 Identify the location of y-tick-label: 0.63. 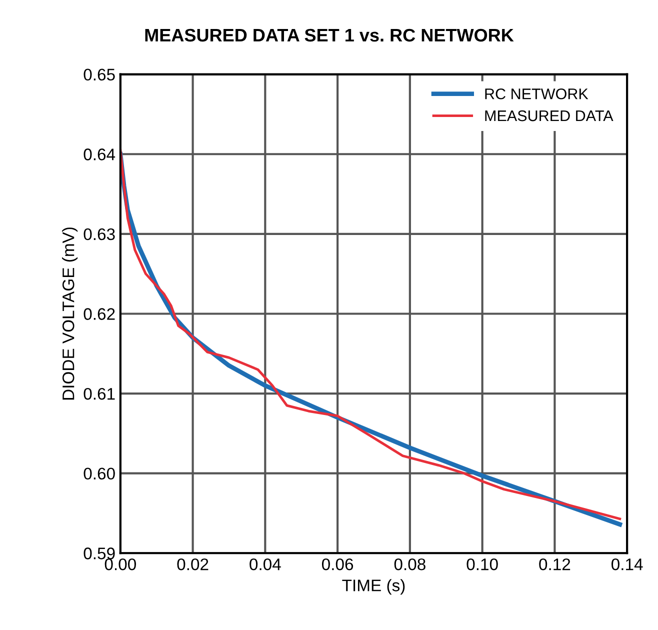
(99, 234).